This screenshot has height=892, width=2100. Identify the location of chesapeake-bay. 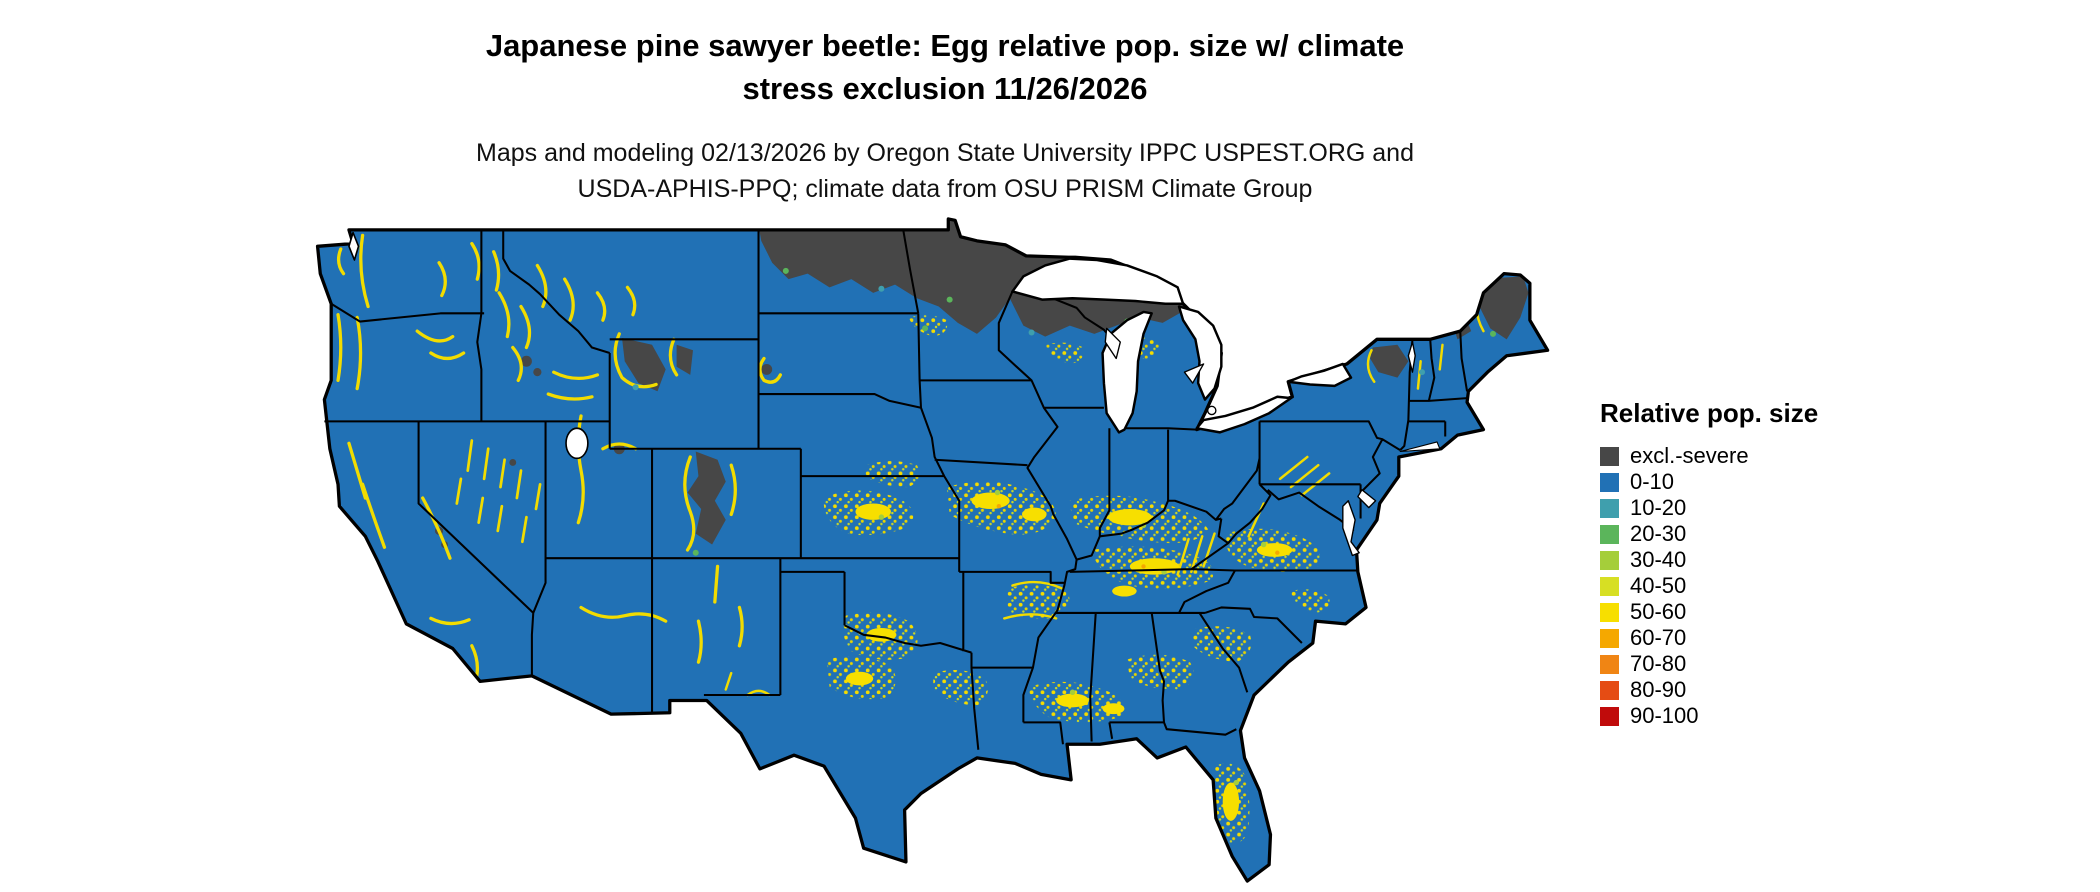
(1351, 528).